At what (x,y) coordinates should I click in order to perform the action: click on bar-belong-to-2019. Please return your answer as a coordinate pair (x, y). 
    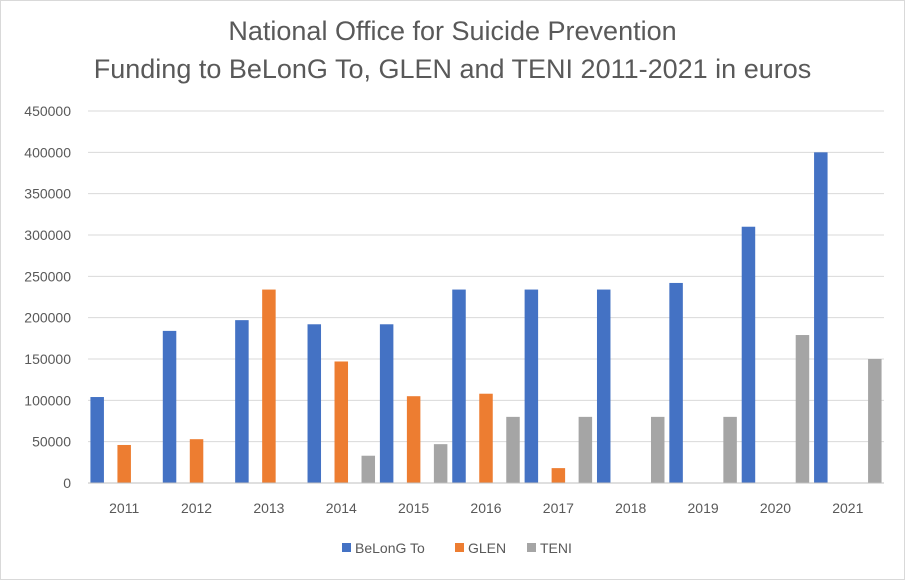
    Looking at the image, I should click on (676, 382).